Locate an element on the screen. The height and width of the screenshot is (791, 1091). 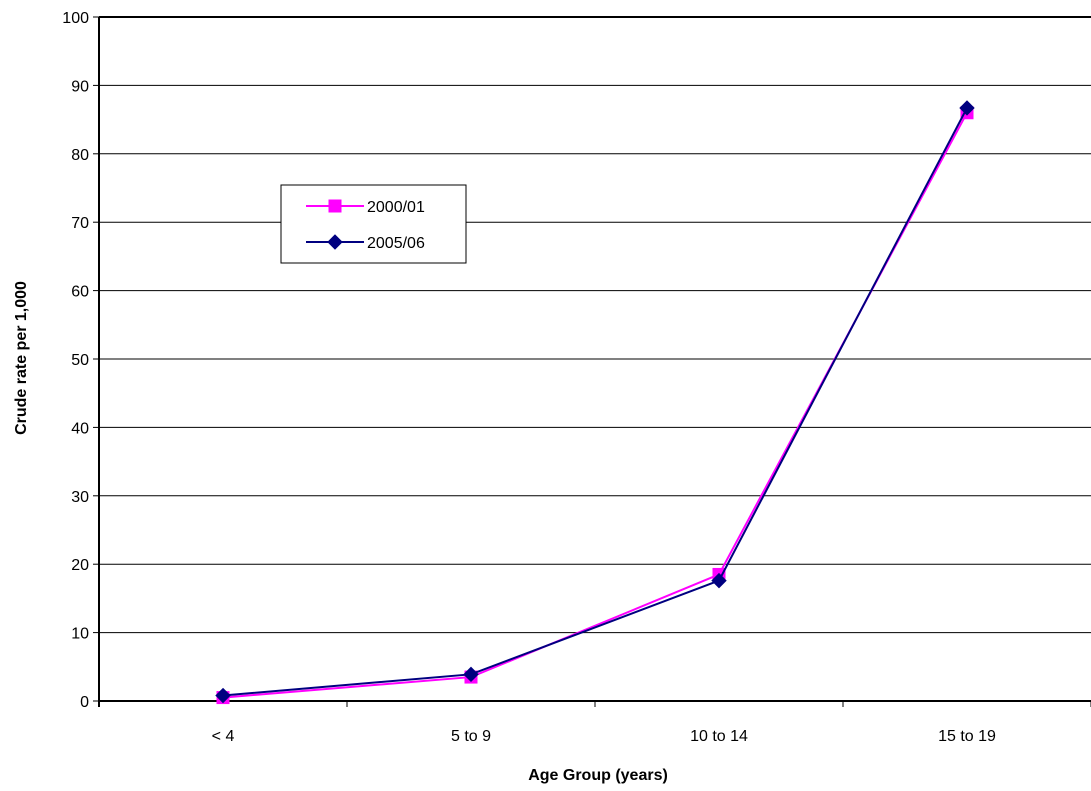
y-tick-label: 100 is located at coordinates (75, 18).